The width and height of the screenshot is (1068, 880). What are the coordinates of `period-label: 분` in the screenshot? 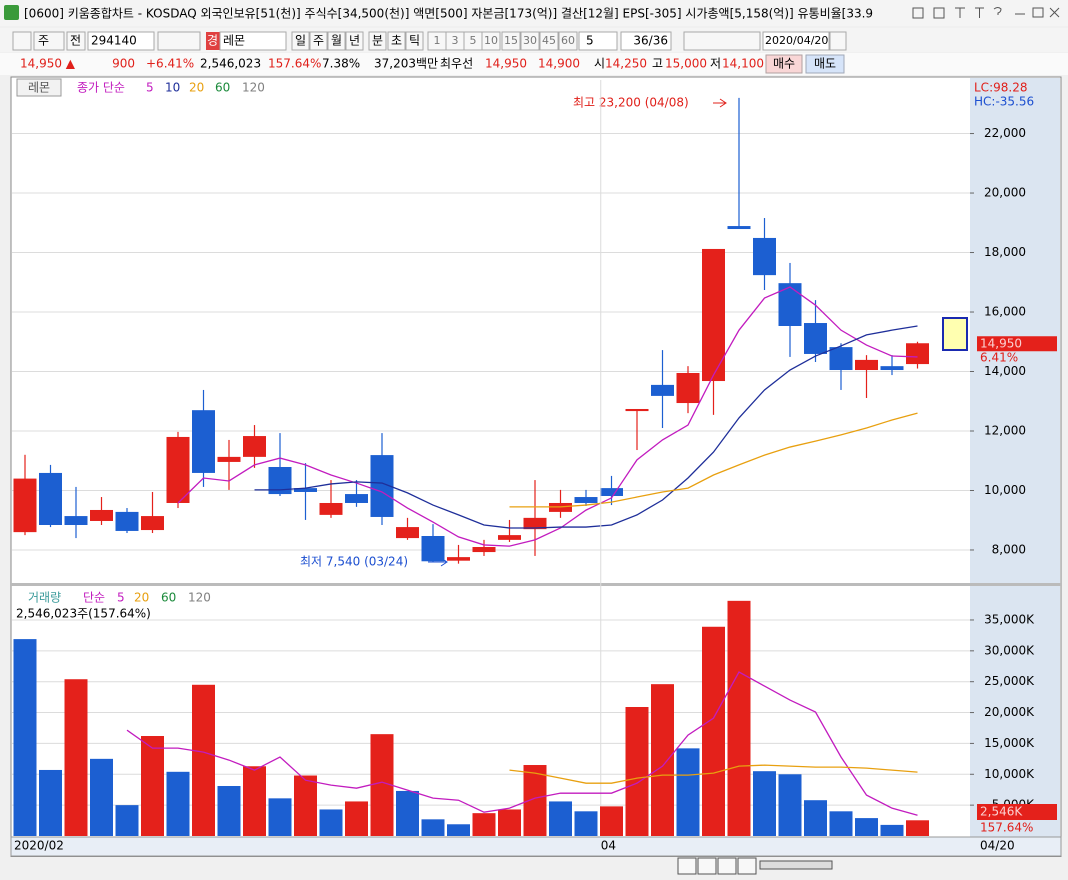 It's located at (377, 41).